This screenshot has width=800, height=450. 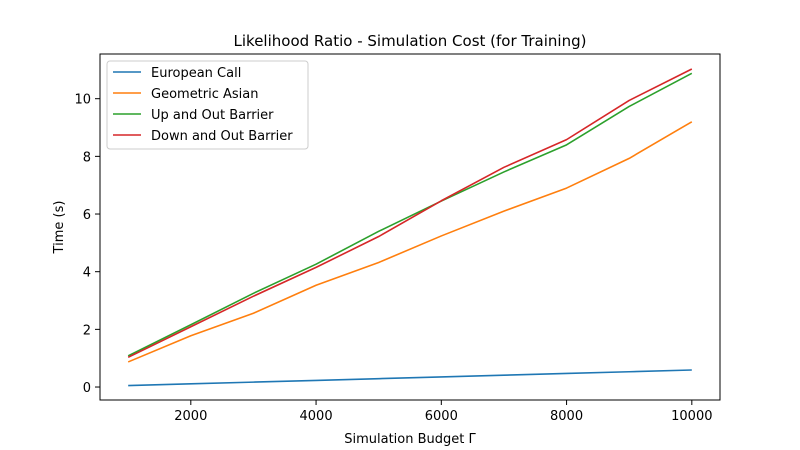 I want to click on y-tick-label: 10, so click(x=82, y=100).